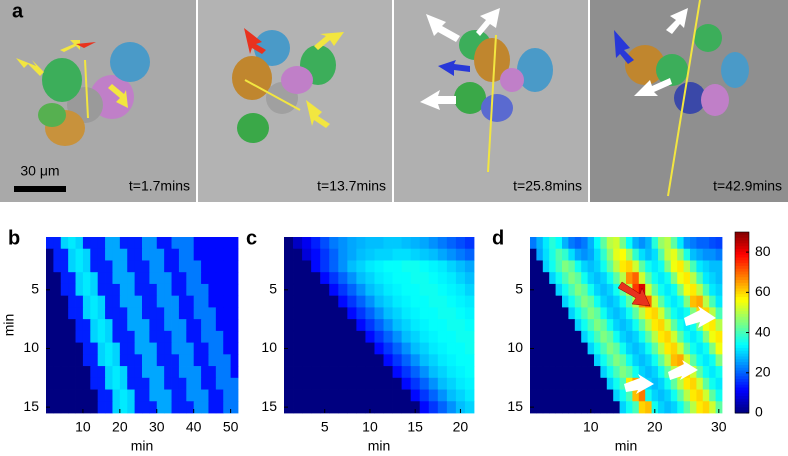 The width and height of the screenshot is (788, 456). I want to click on y-tick-label: 15, so click(515, 406).